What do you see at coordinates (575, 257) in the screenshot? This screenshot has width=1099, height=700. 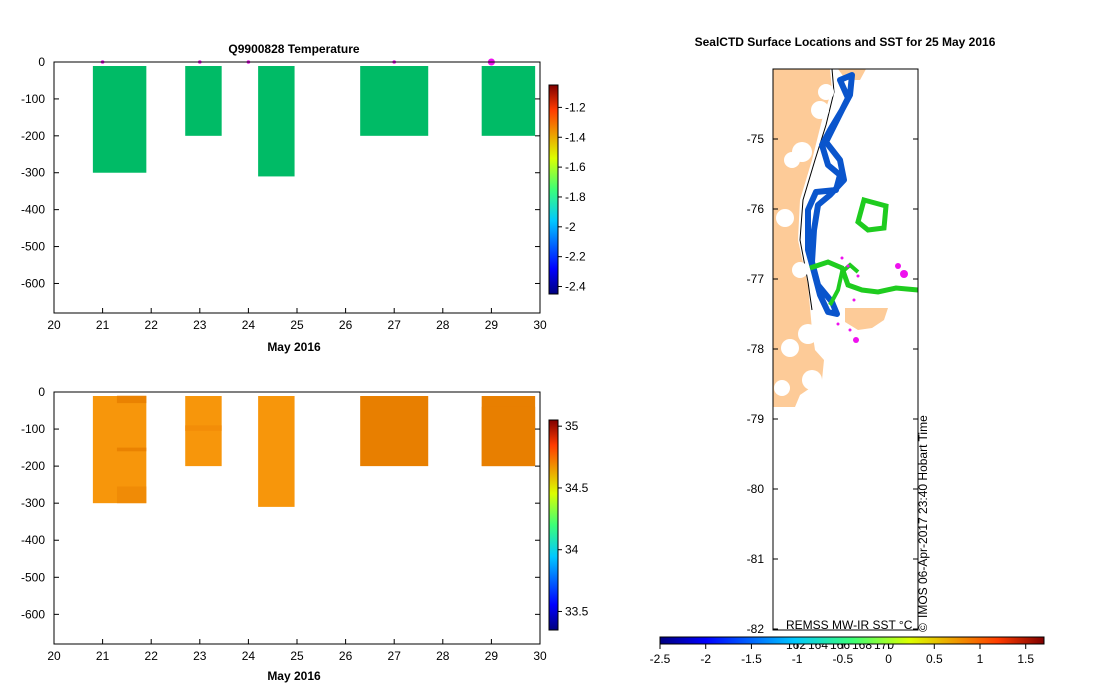 I see `colorbar-tick-label--2.2: -2.2` at bounding box center [575, 257].